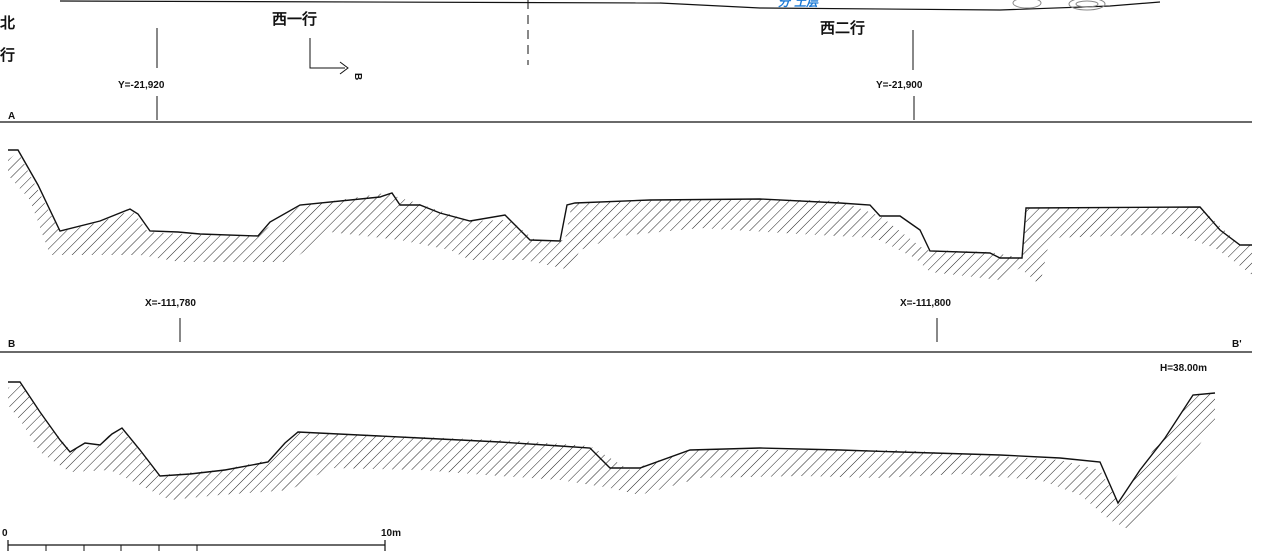 The height and width of the screenshot is (551, 1261). I want to click on north-row-label-top: 北, so click(7, 23).